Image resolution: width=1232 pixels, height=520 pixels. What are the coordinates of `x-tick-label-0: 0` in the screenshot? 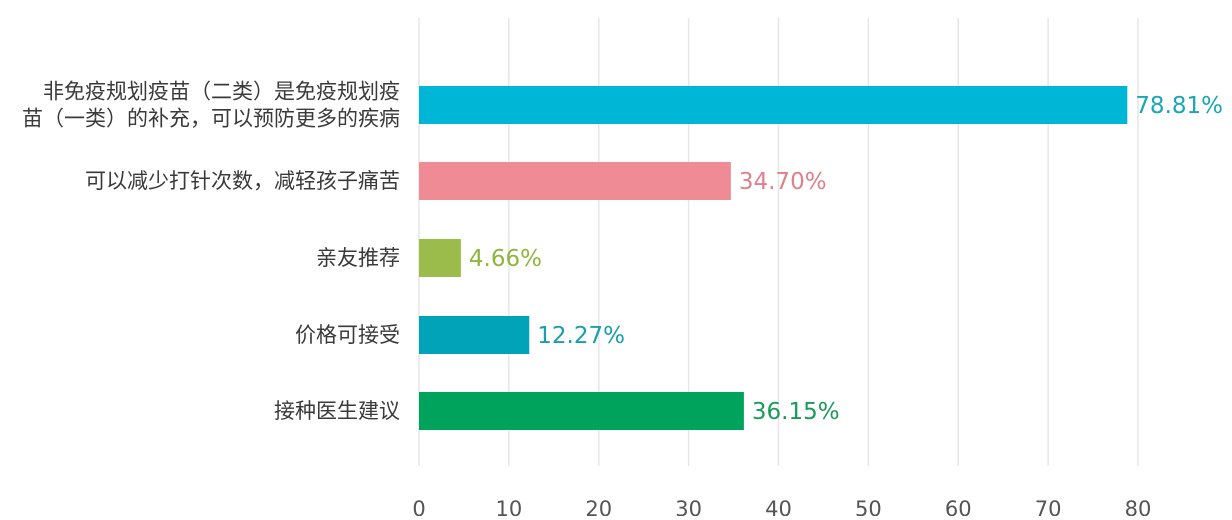 It's located at (418, 506).